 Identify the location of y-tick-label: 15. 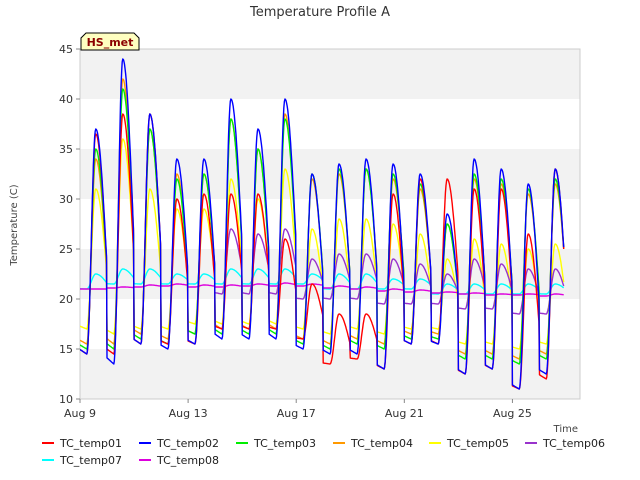
(66, 349).